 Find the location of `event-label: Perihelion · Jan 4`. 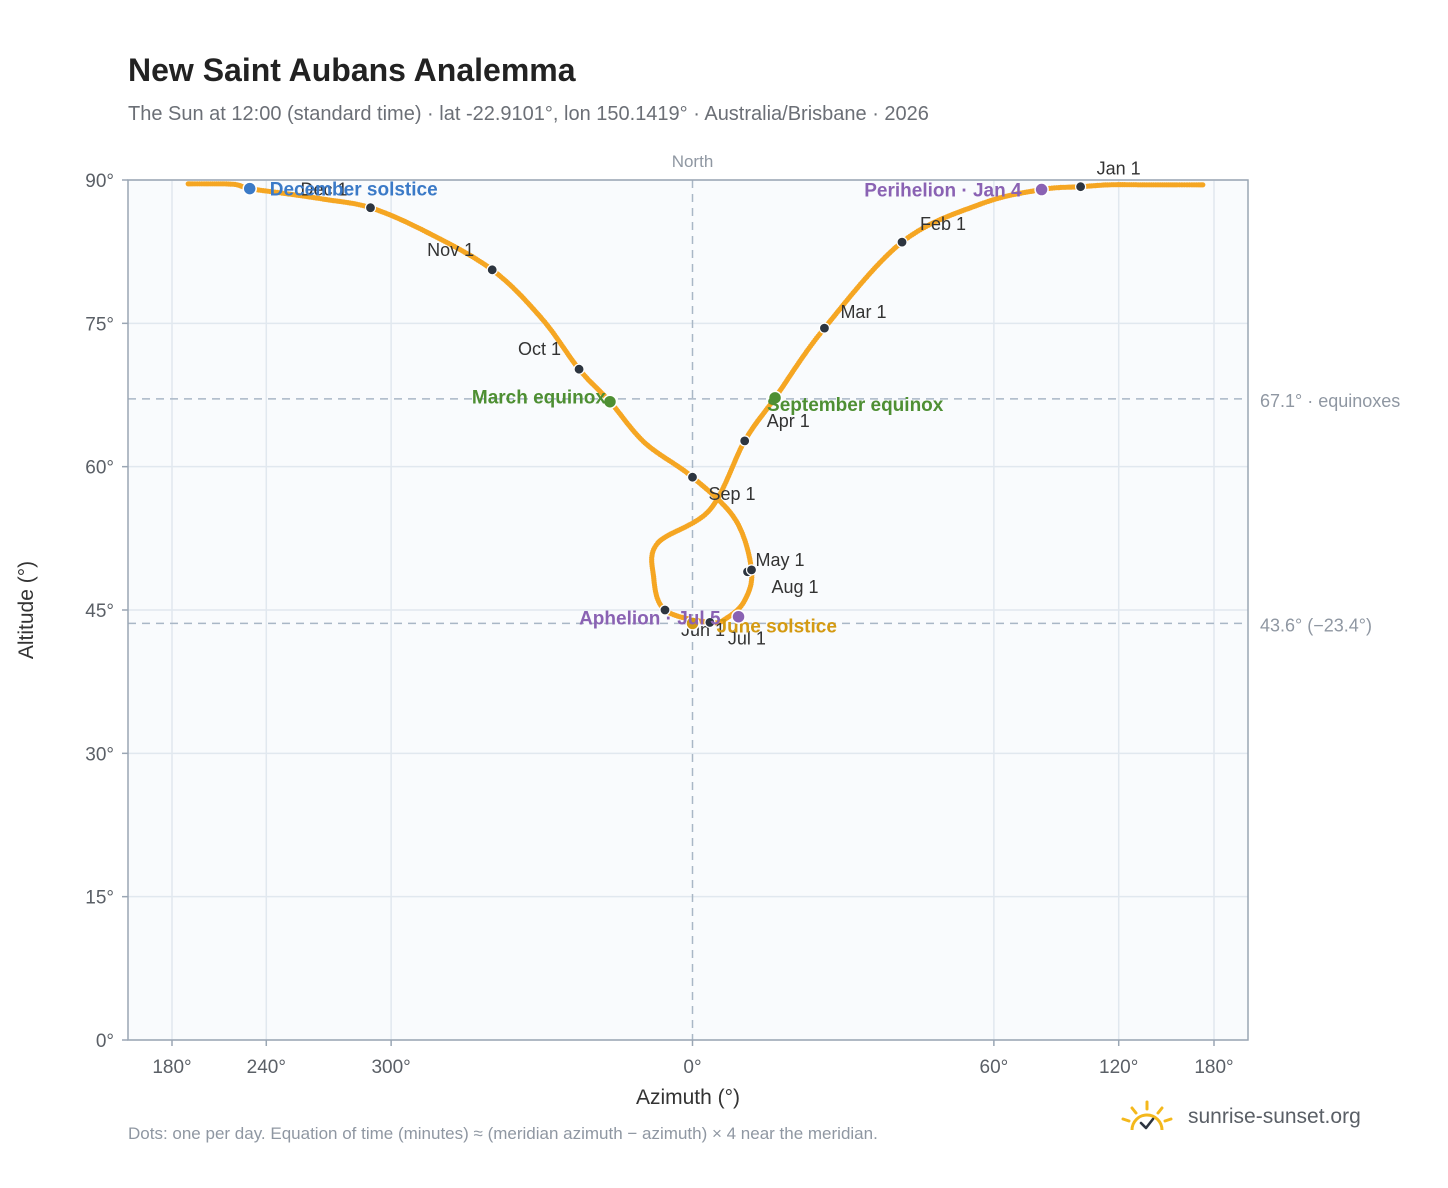

event-label: Perihelion · Jan 4 is located at coordinates (943, 191).